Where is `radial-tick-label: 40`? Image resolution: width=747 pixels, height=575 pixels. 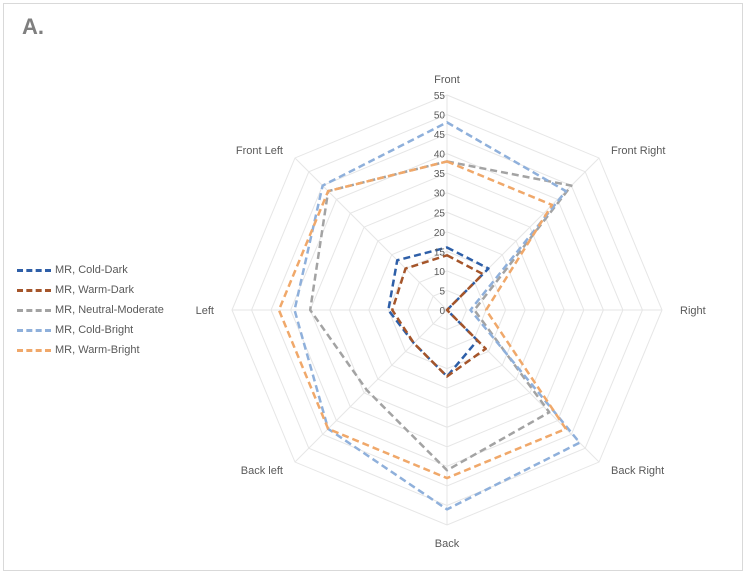
radial-tick-label: 40 is located at coordinates (440, 155).